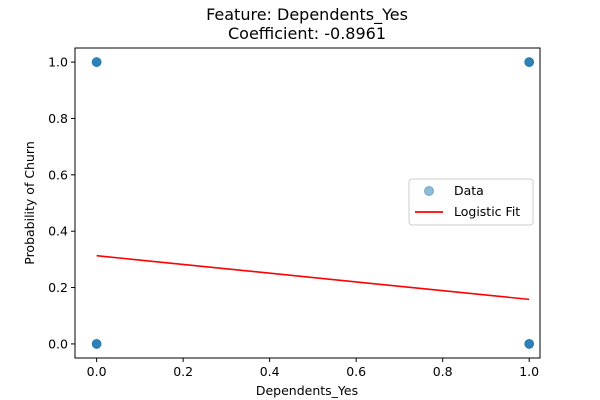 The height and width of the screenshot is (400, 600). What do you see at coordinates (58, 287) in the screenshot?
I see `y-tick-label: 0.2` at bounding box center [58, 287].